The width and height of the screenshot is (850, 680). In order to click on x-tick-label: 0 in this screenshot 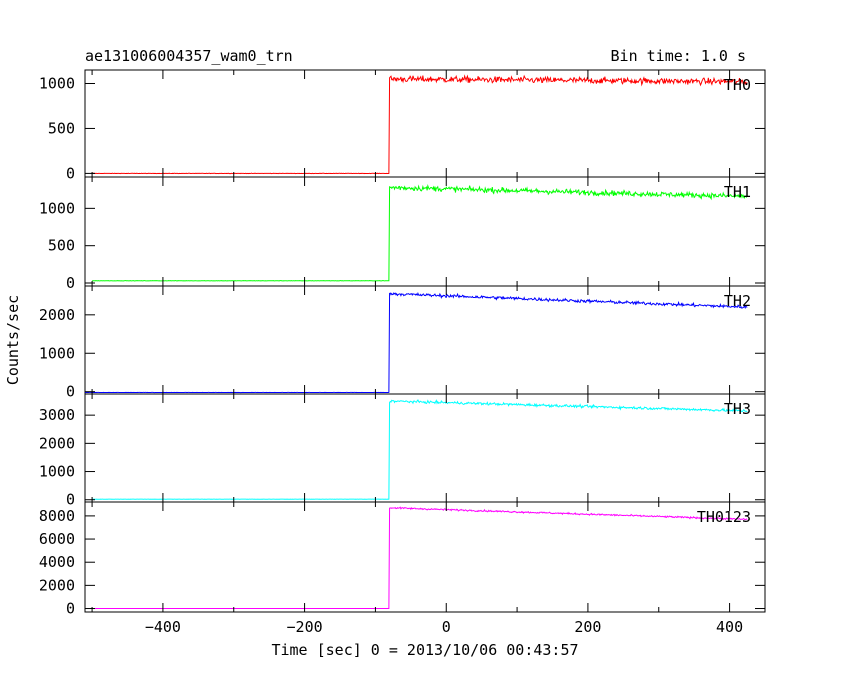, I will do `click(446, 627)`.